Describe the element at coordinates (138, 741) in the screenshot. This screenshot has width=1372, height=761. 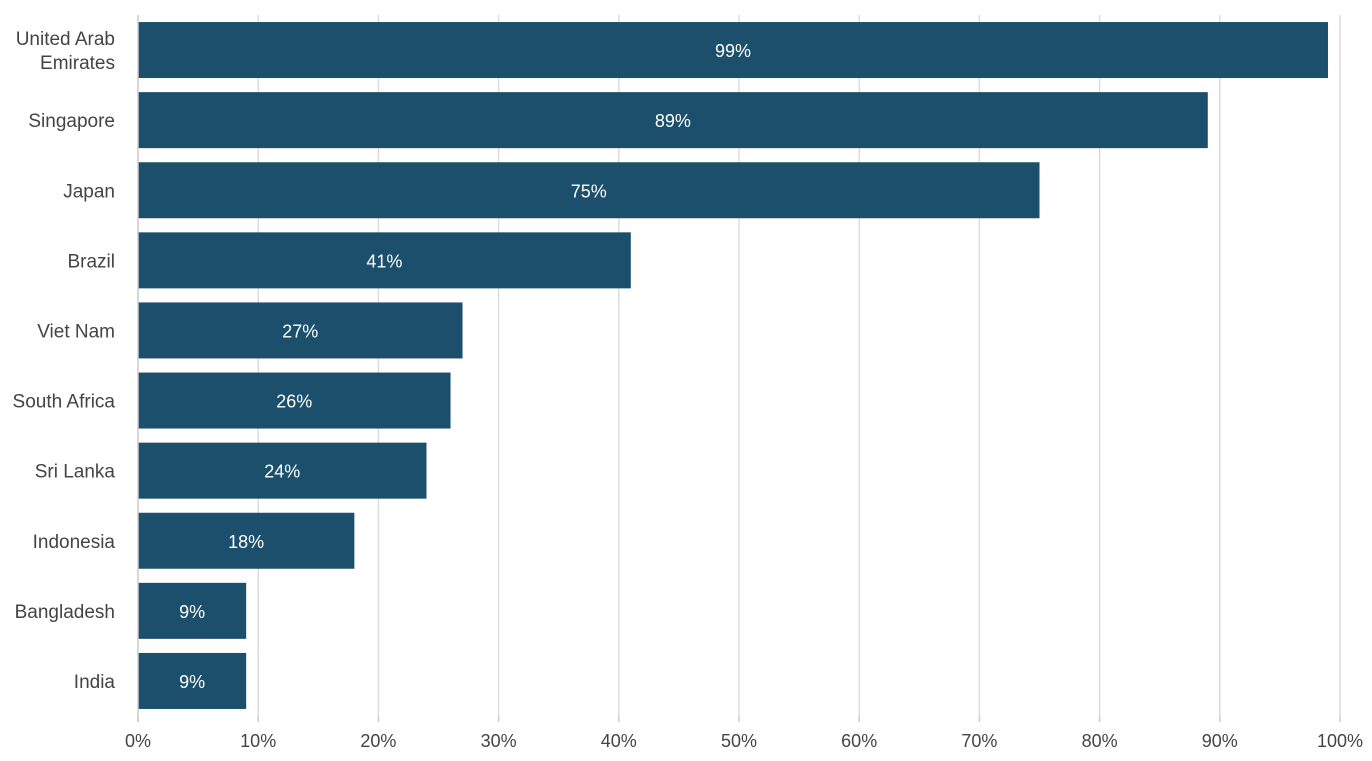
I see `x-tick-label: 0%` at that location.